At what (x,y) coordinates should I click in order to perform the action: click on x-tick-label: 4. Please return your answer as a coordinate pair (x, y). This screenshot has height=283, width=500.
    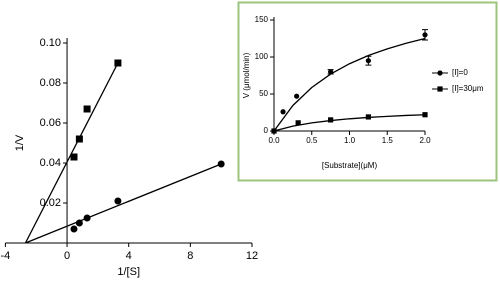
    Looking at the image, I should click on (129, 256).